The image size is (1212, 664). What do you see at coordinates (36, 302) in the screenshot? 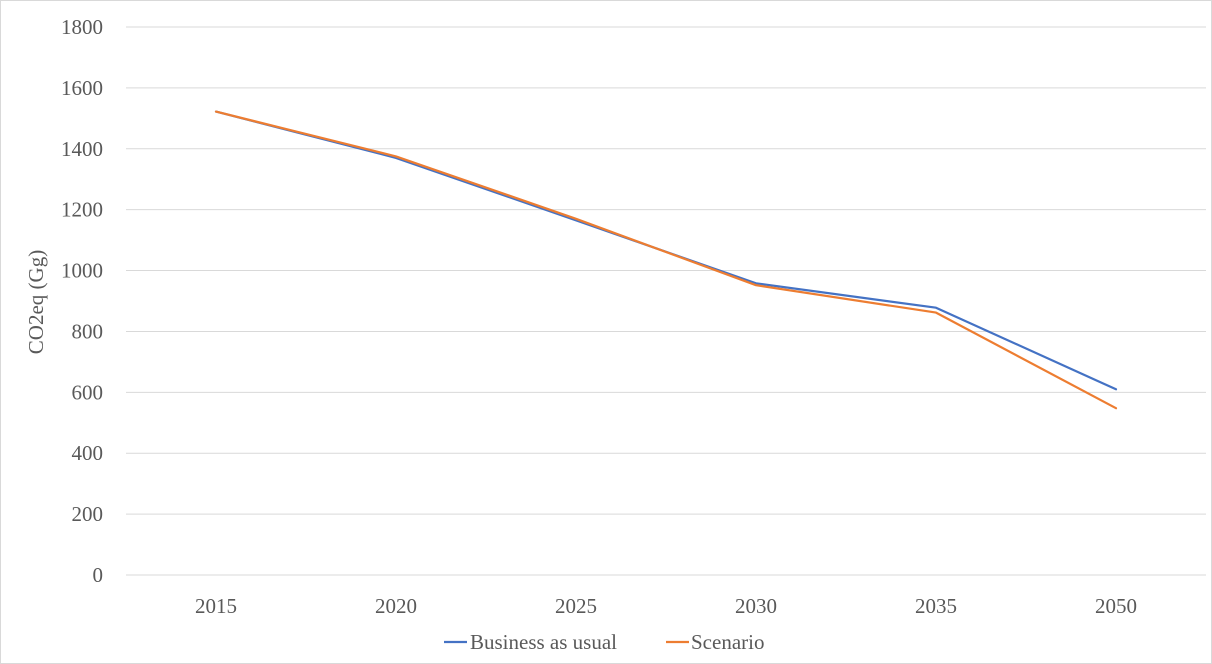
I see `y-axis-title: CO2eq (Gg)` at bounding box center [36, 302].